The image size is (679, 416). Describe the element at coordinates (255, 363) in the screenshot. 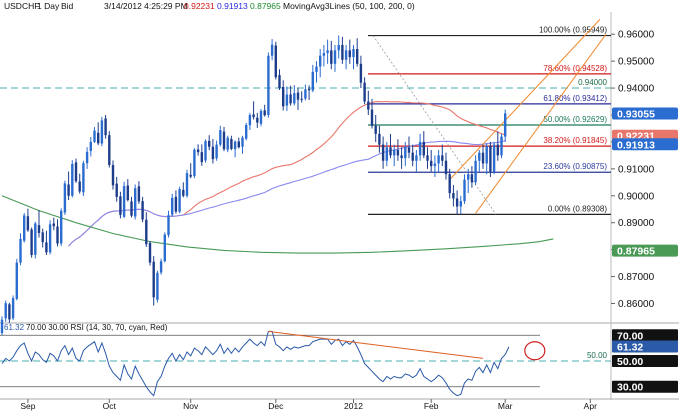

I see `rsi-line` at that location.